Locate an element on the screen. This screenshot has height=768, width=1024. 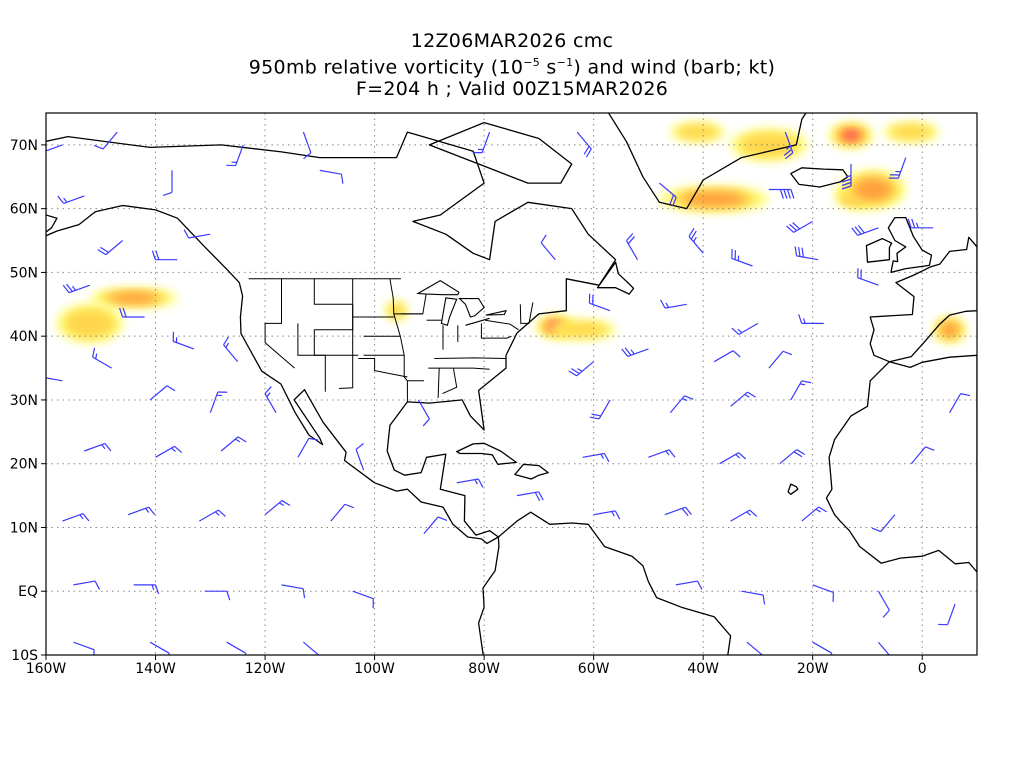
political-boundaries is located at coordinates (391, 340).